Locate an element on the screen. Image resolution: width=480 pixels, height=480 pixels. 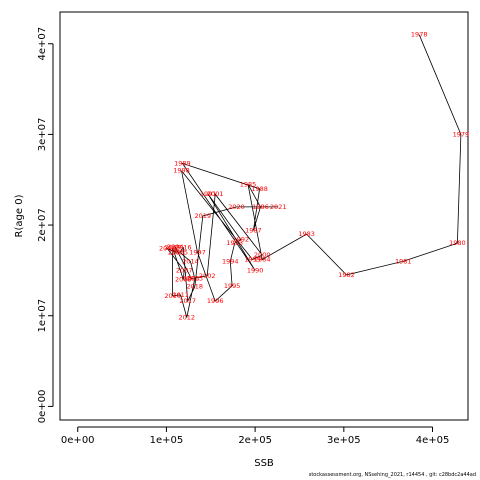
y-tick-label: 4e+07 is located at coordinates (42, 44).